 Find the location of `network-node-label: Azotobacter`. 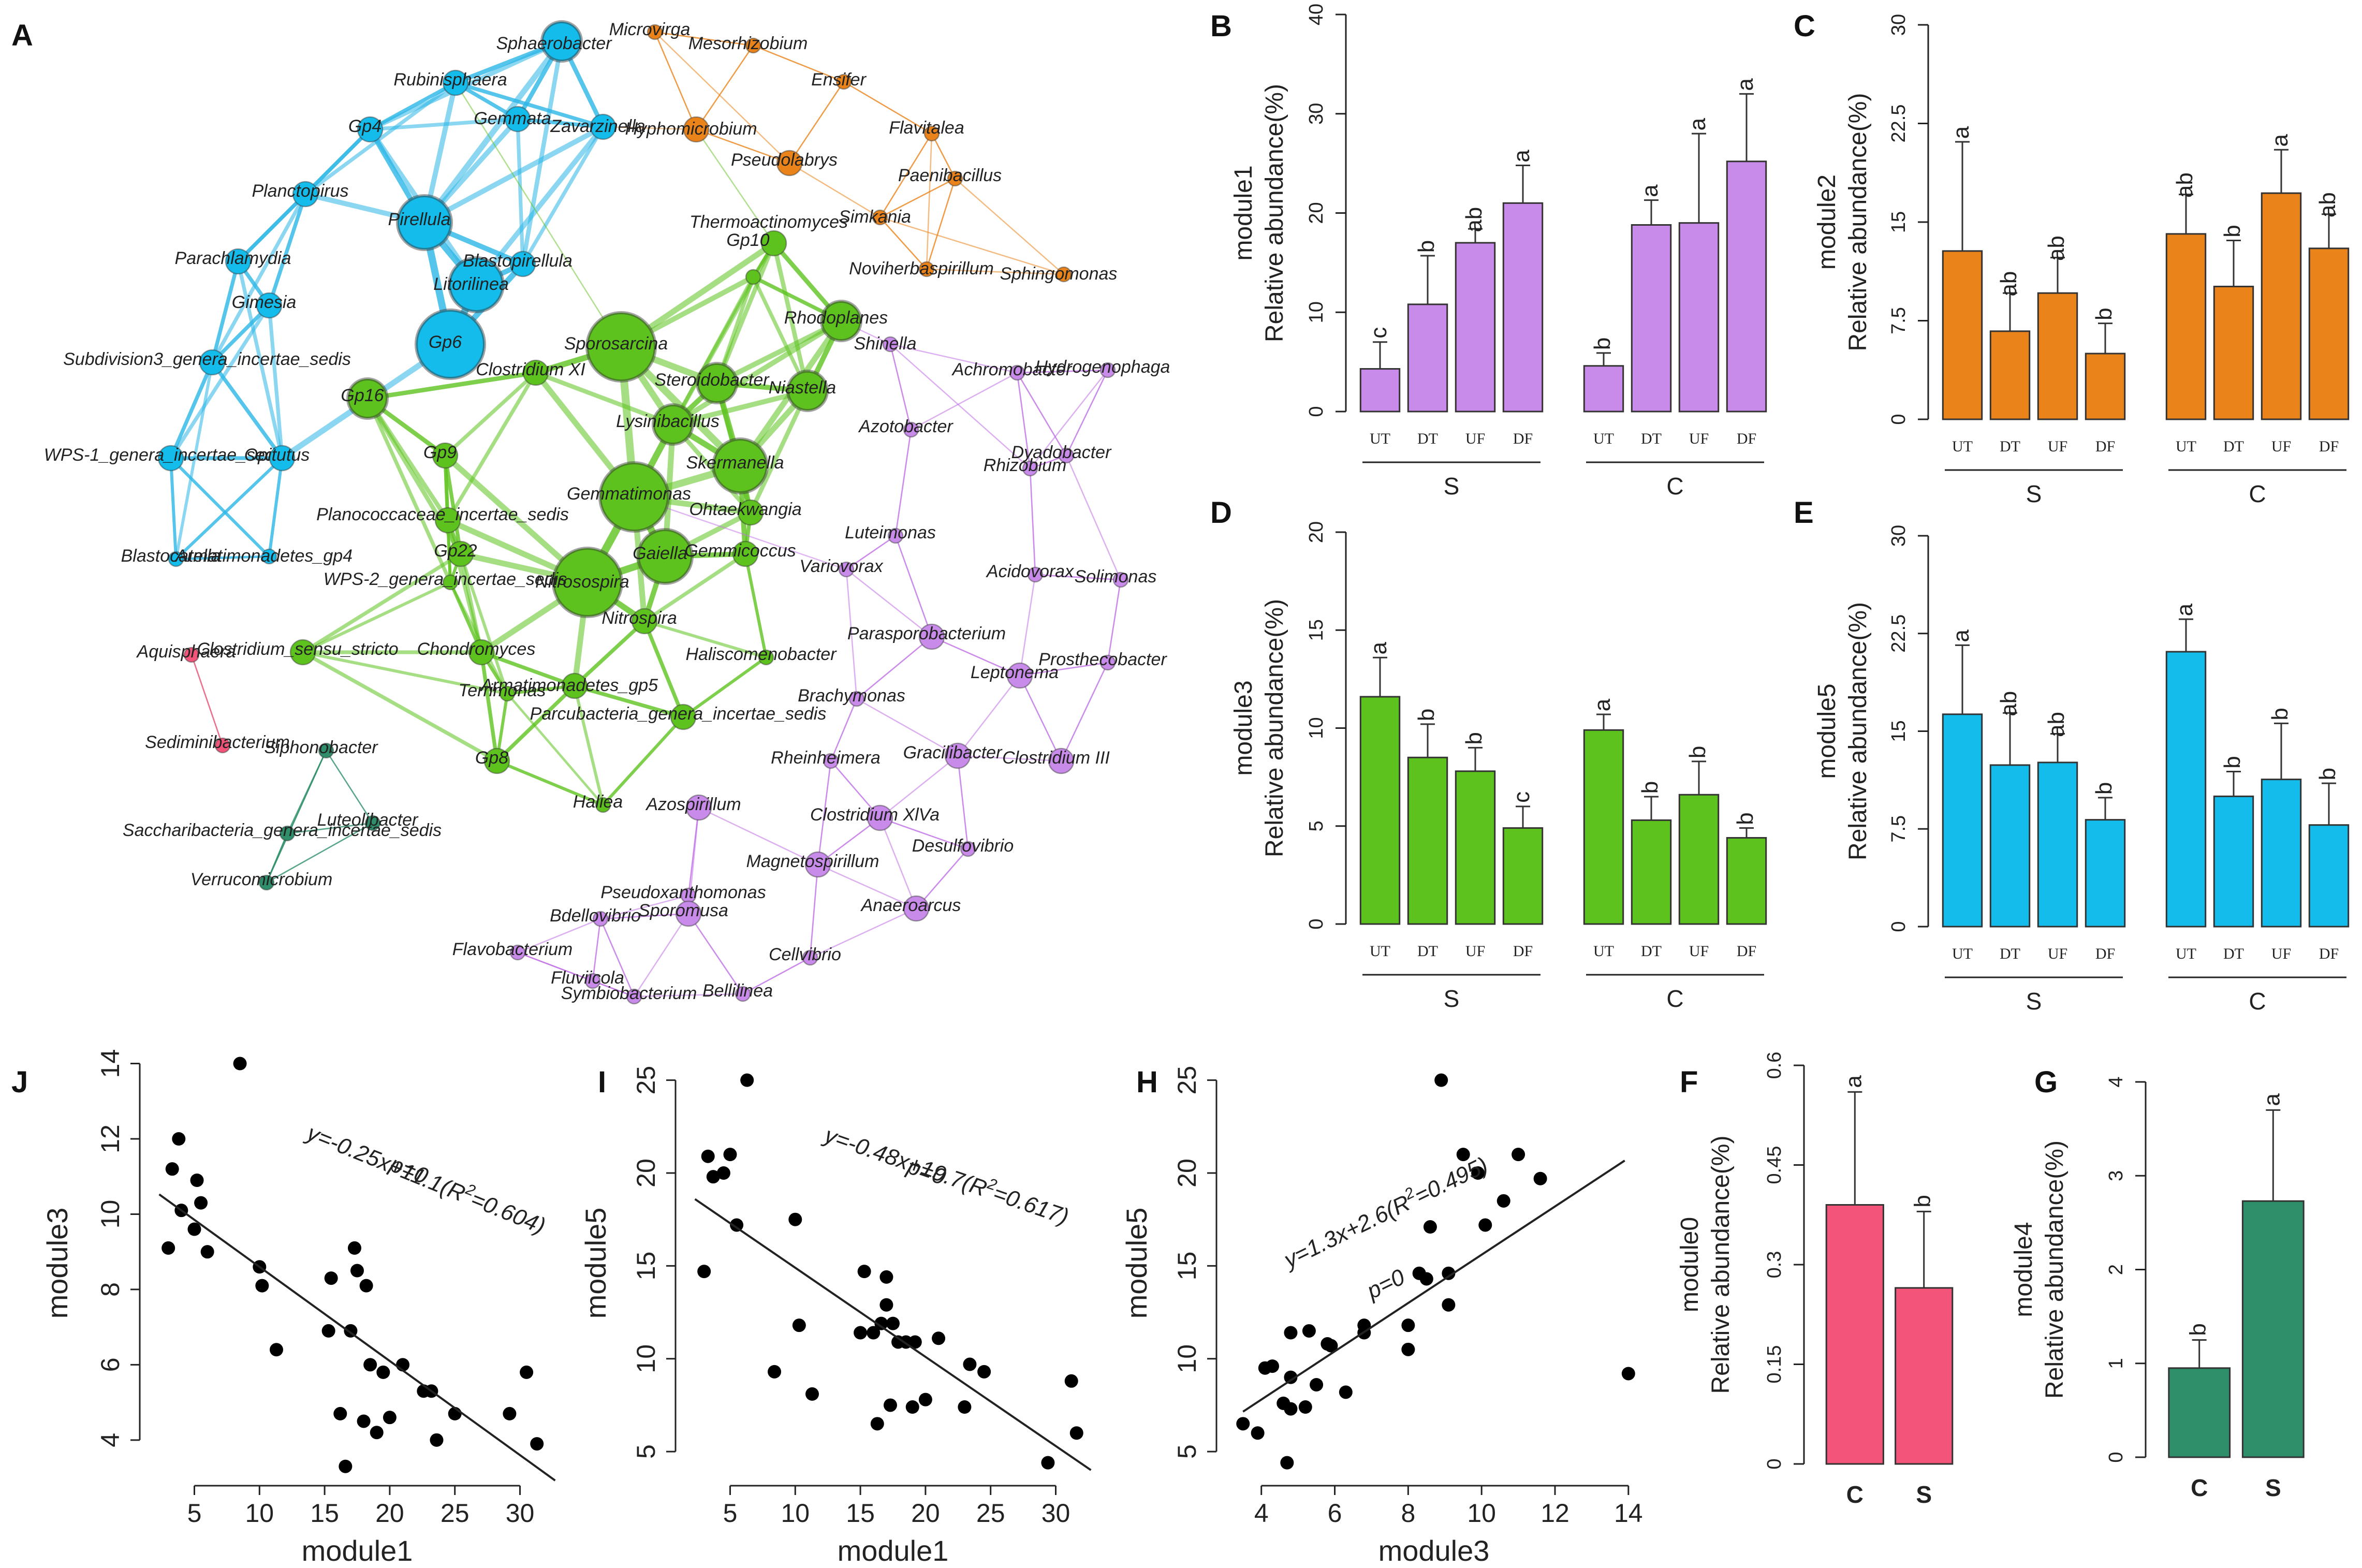

network-node-label: Azotobacter is located at coordinates (906, 426).